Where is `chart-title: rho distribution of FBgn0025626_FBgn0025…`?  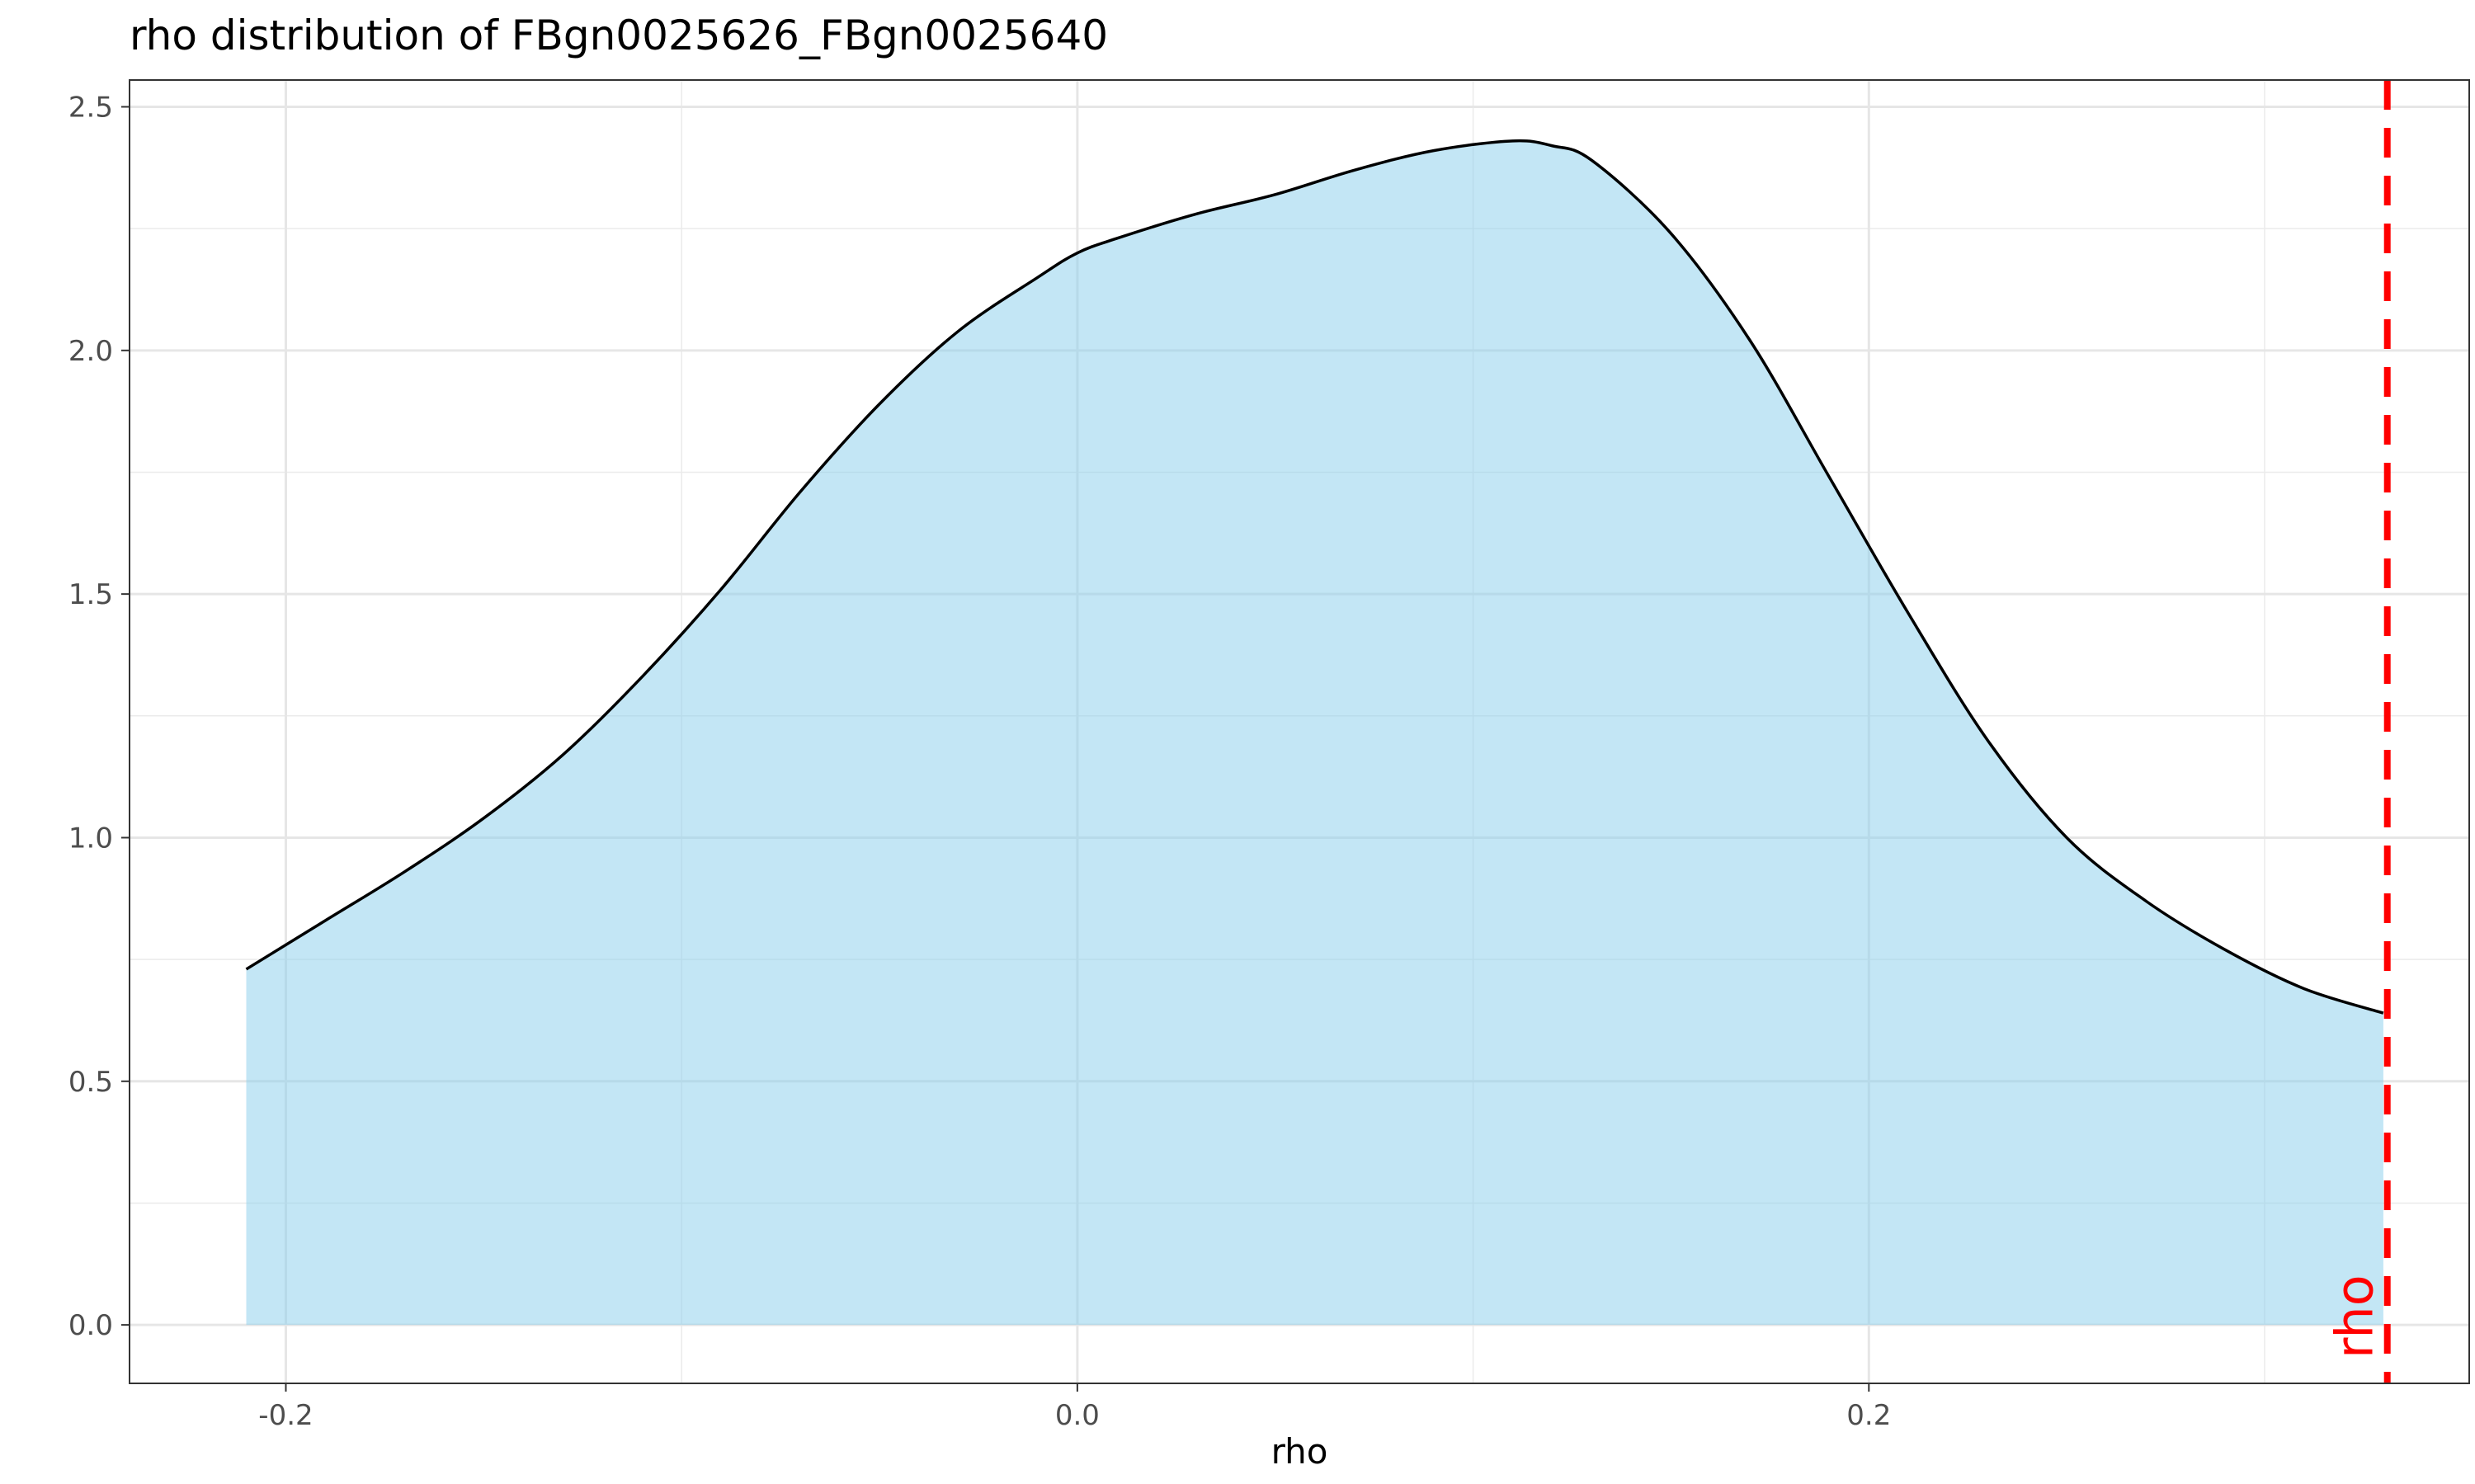
chart-title: rho distribution of FBgn0025626_FBgn0025… is located at coordinates (619, 35).